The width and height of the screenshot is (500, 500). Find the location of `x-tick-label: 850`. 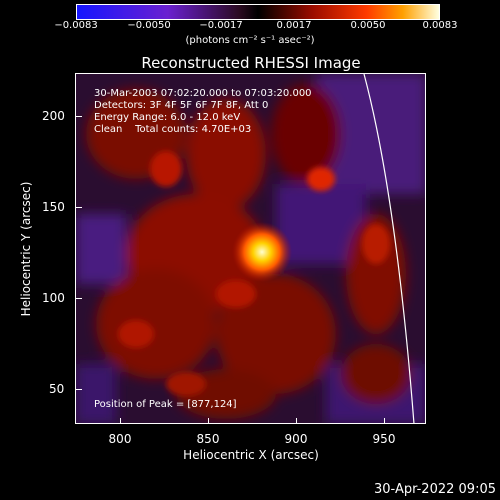

x-tick-label: 850 is located at coordinates (208, 439).